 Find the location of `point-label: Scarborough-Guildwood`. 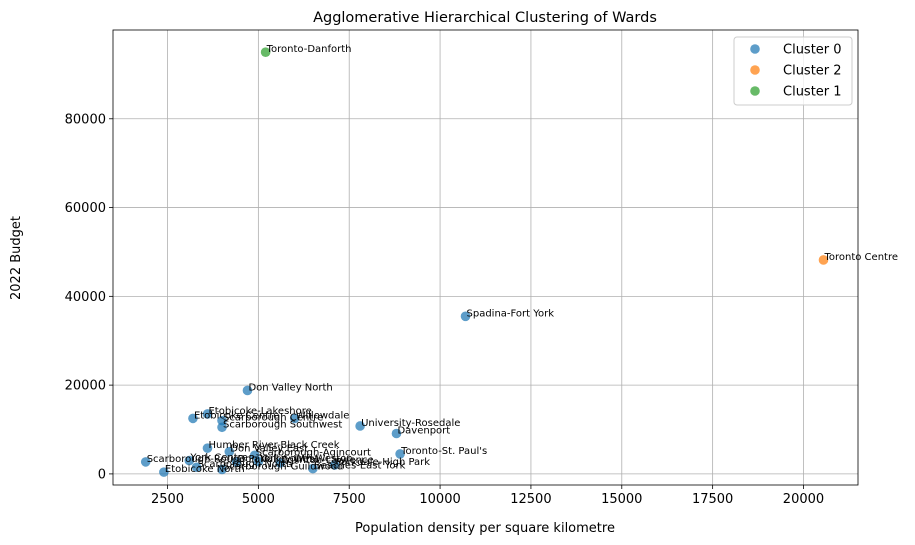

point-label: Scarborough-Guildwood is located at coordinates (283, 466).